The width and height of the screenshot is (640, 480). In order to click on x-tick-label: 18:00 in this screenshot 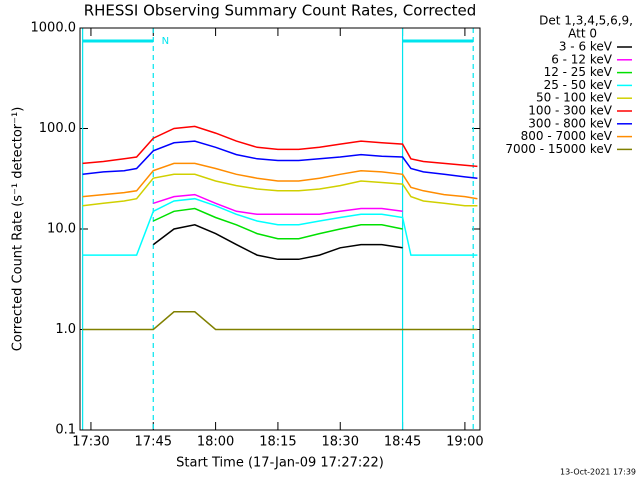, I will do `click(215, 442)`.